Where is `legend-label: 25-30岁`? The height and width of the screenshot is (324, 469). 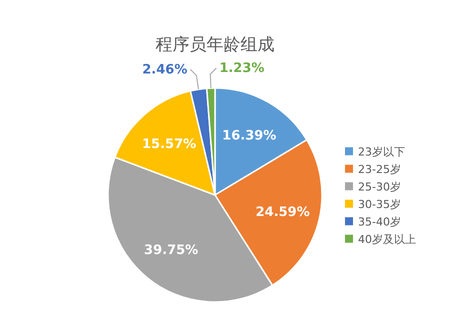 legend-label: 25-30岁 is located at coordinates (379, 187).